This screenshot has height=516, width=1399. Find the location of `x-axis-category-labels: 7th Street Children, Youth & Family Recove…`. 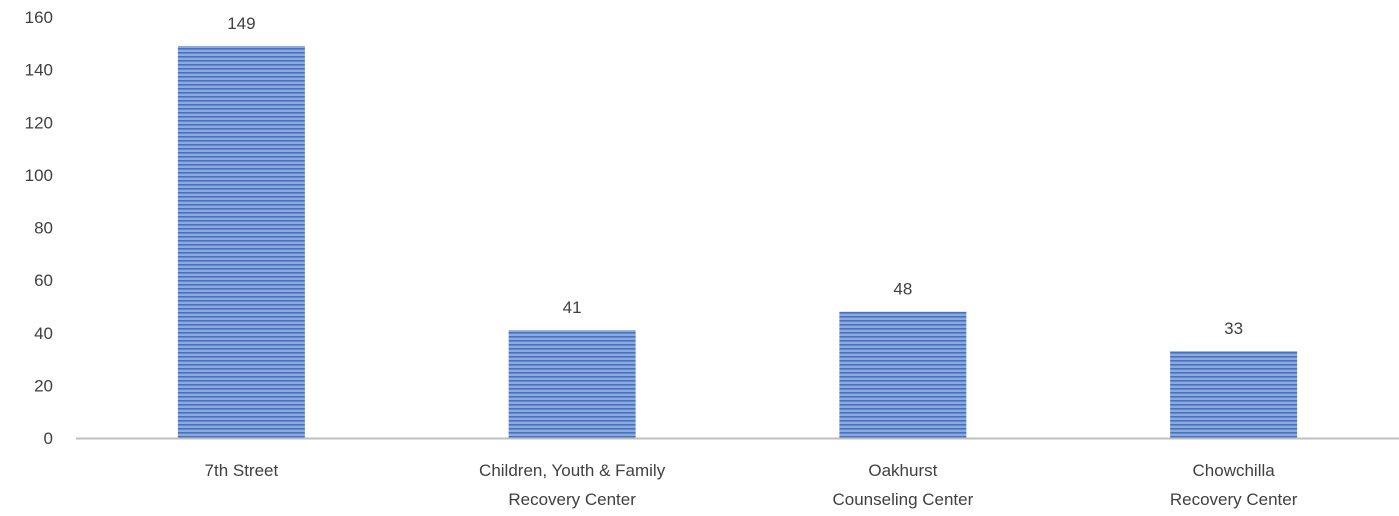

x-axis-category-labels: 7th Street Children, Youth & Family Recove… is located at coordinates (751, 485).